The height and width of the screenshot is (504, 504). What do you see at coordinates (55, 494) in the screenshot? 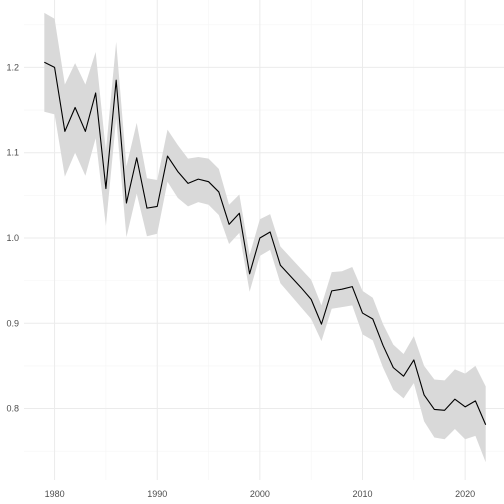
I see `x-tick-label: 1980` at bounding box center [55, 494].